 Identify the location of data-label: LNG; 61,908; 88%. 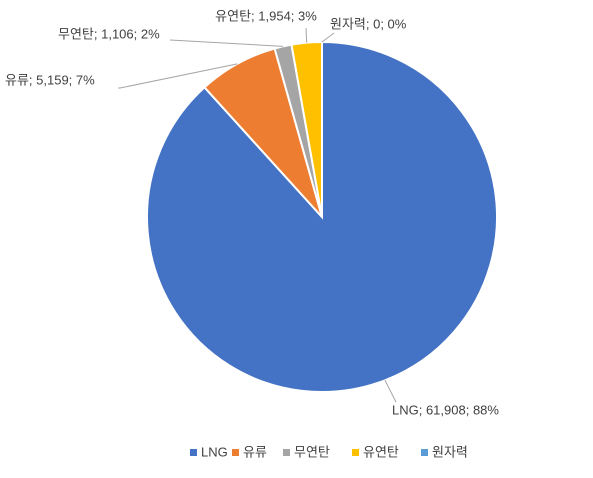
(445, 409).